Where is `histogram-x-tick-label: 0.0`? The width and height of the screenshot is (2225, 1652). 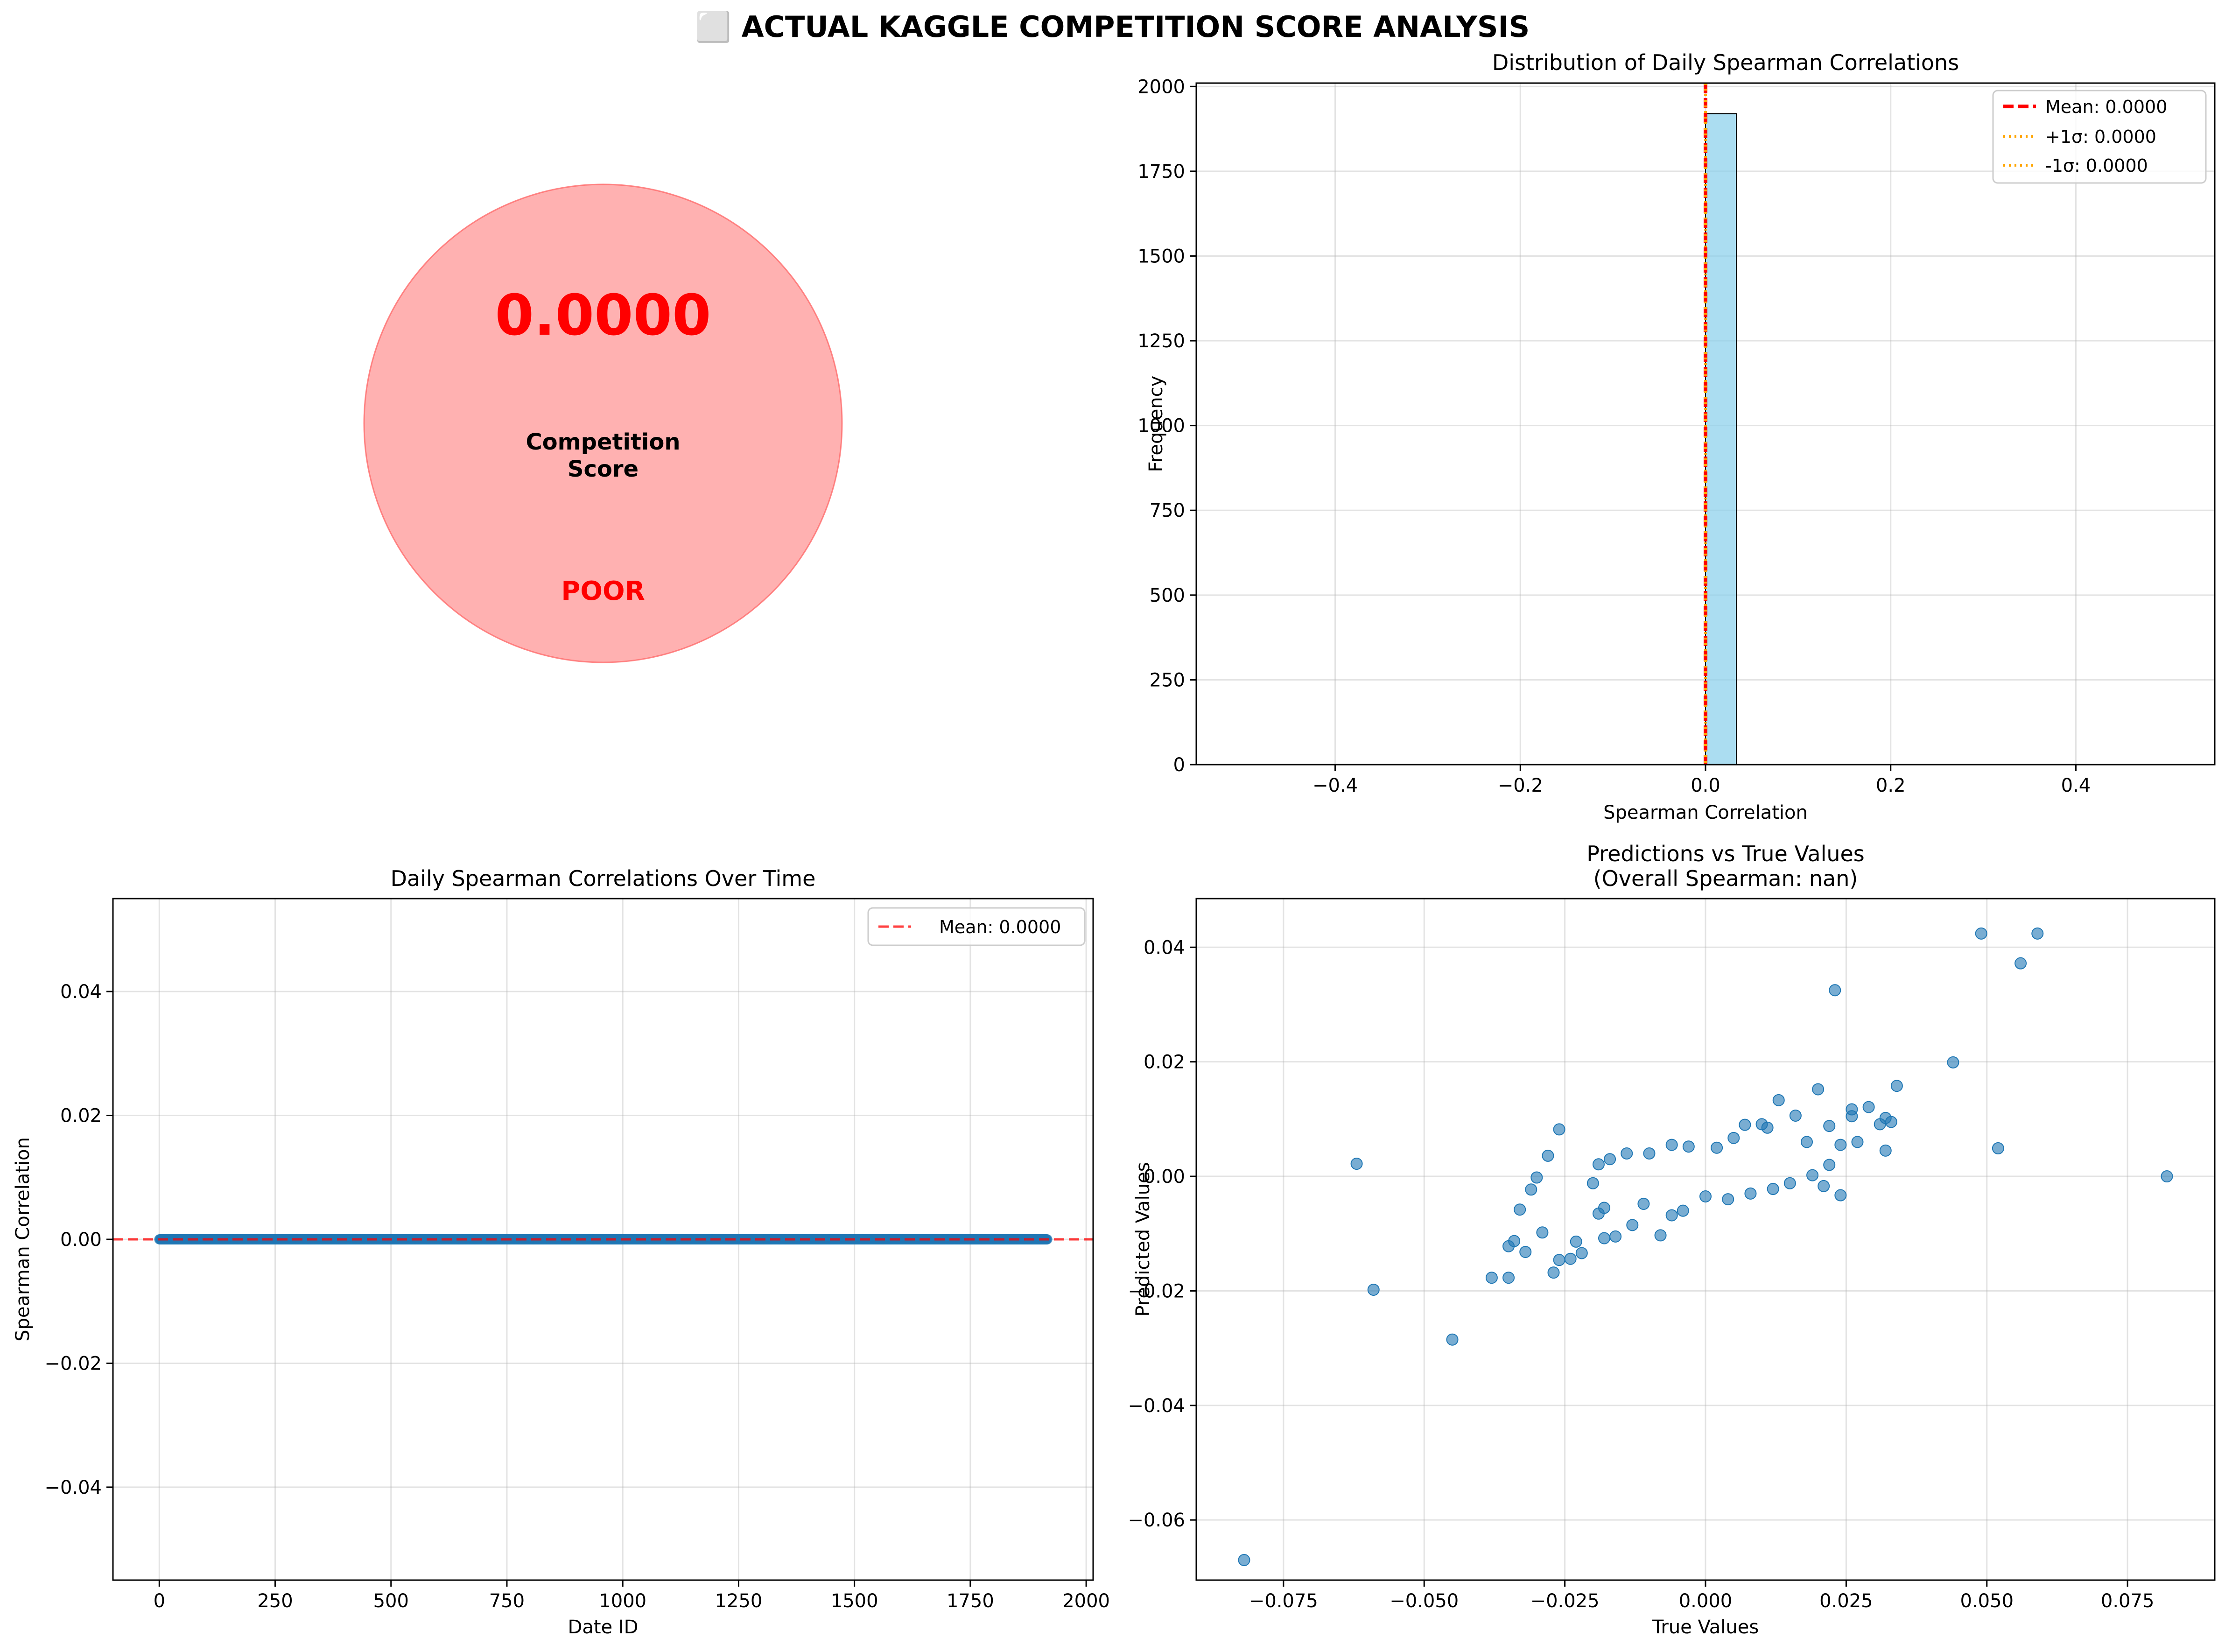
histogram-x-tick-label: 0.0 is located at coordinates (1705, 785).